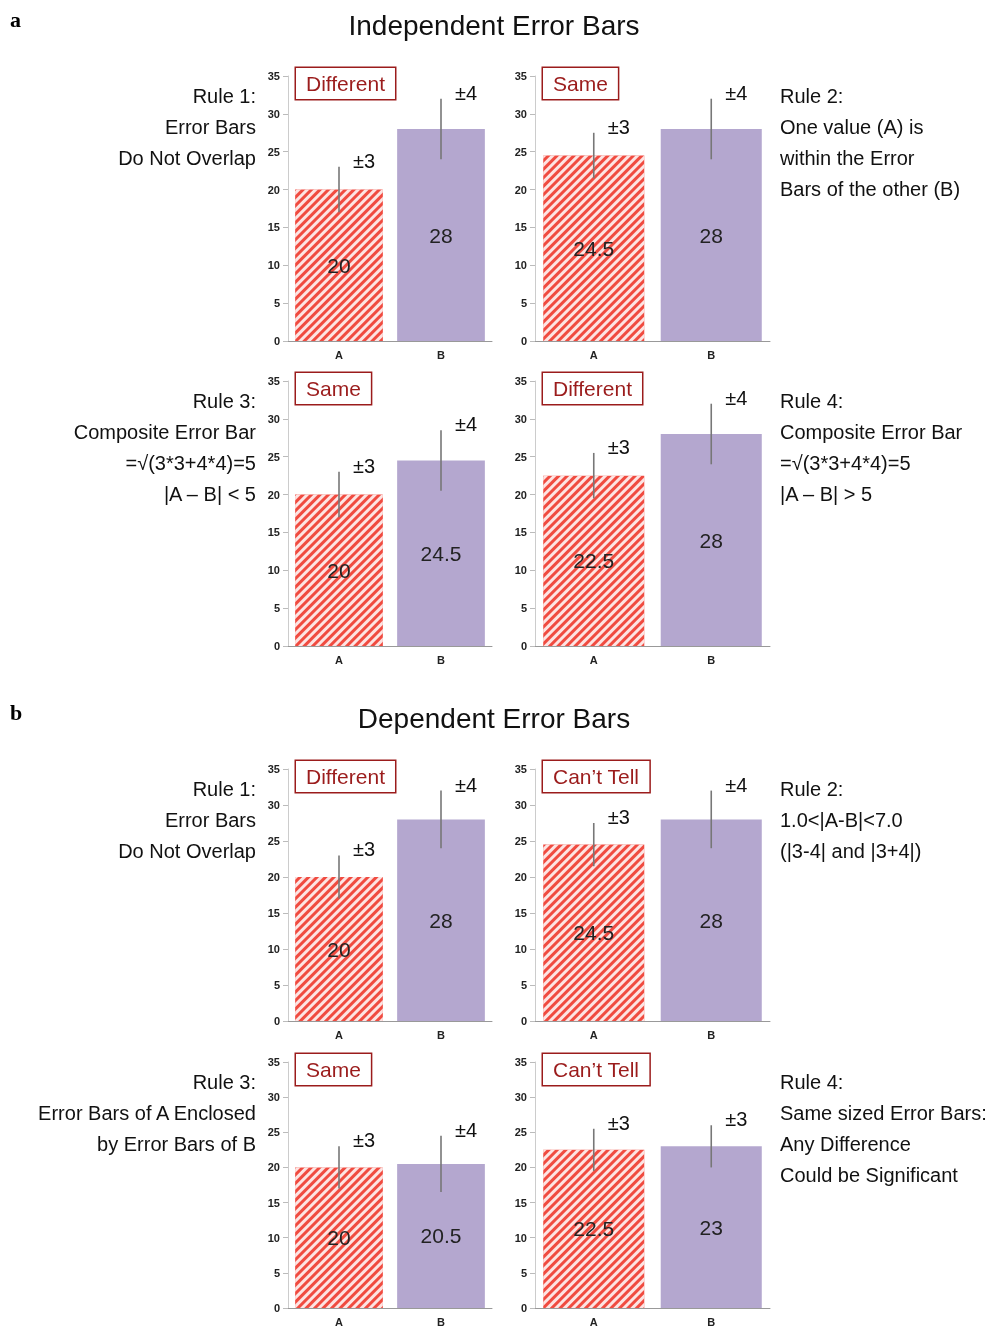 This screenshot has width=988, height=1334. Describe the element at coordinates (15, 20) in the screenshot. I see `text: a` at that location.